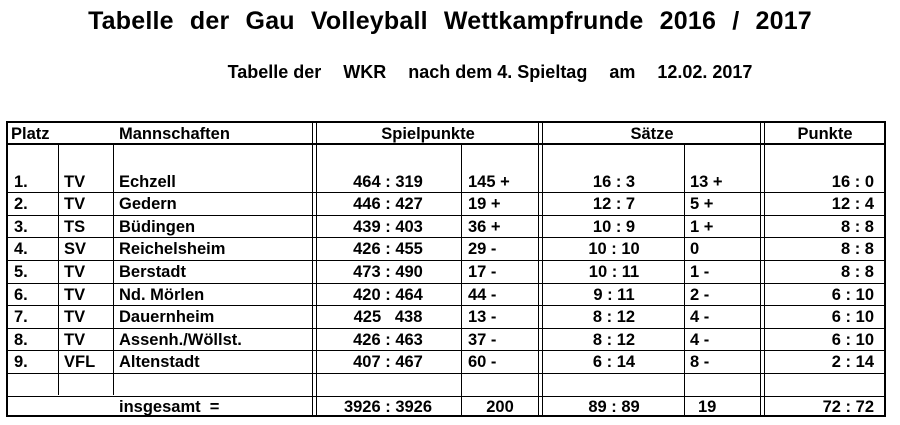 The height and width of the screenshot is (425, 900). Describe the element at coordinates (172, 249) in the screenshot. I see `cell-mannschaft: Reichelsheim` at that location.